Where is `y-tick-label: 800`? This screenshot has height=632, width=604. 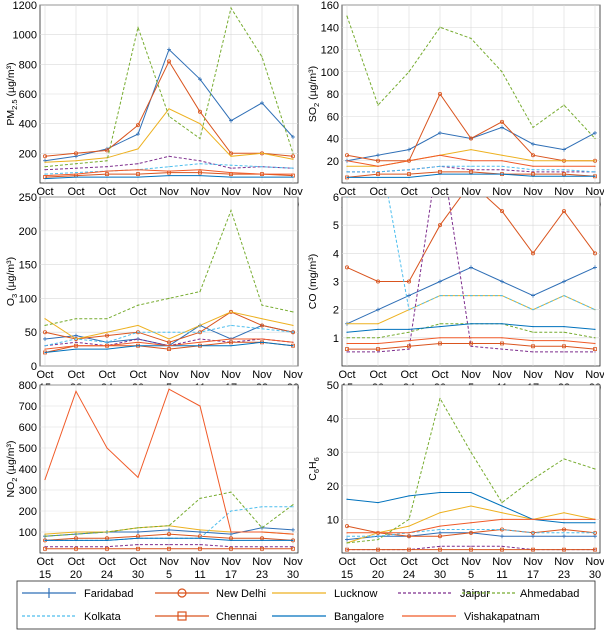
y-tick-label: 800 is located at coordinates (28, 65).